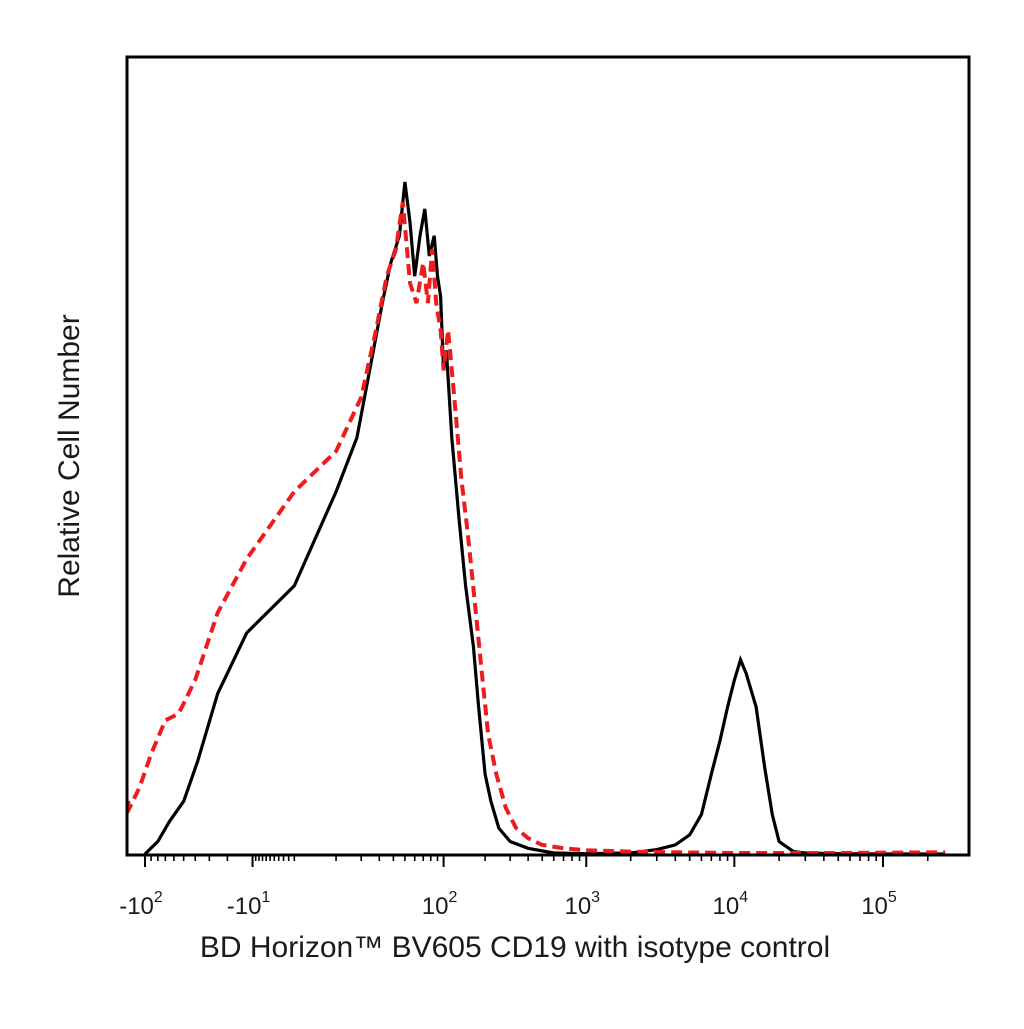 This screenshot has height=1029, width=1024. I want to click on tick-label-exponent: 1, so click(265, 897).